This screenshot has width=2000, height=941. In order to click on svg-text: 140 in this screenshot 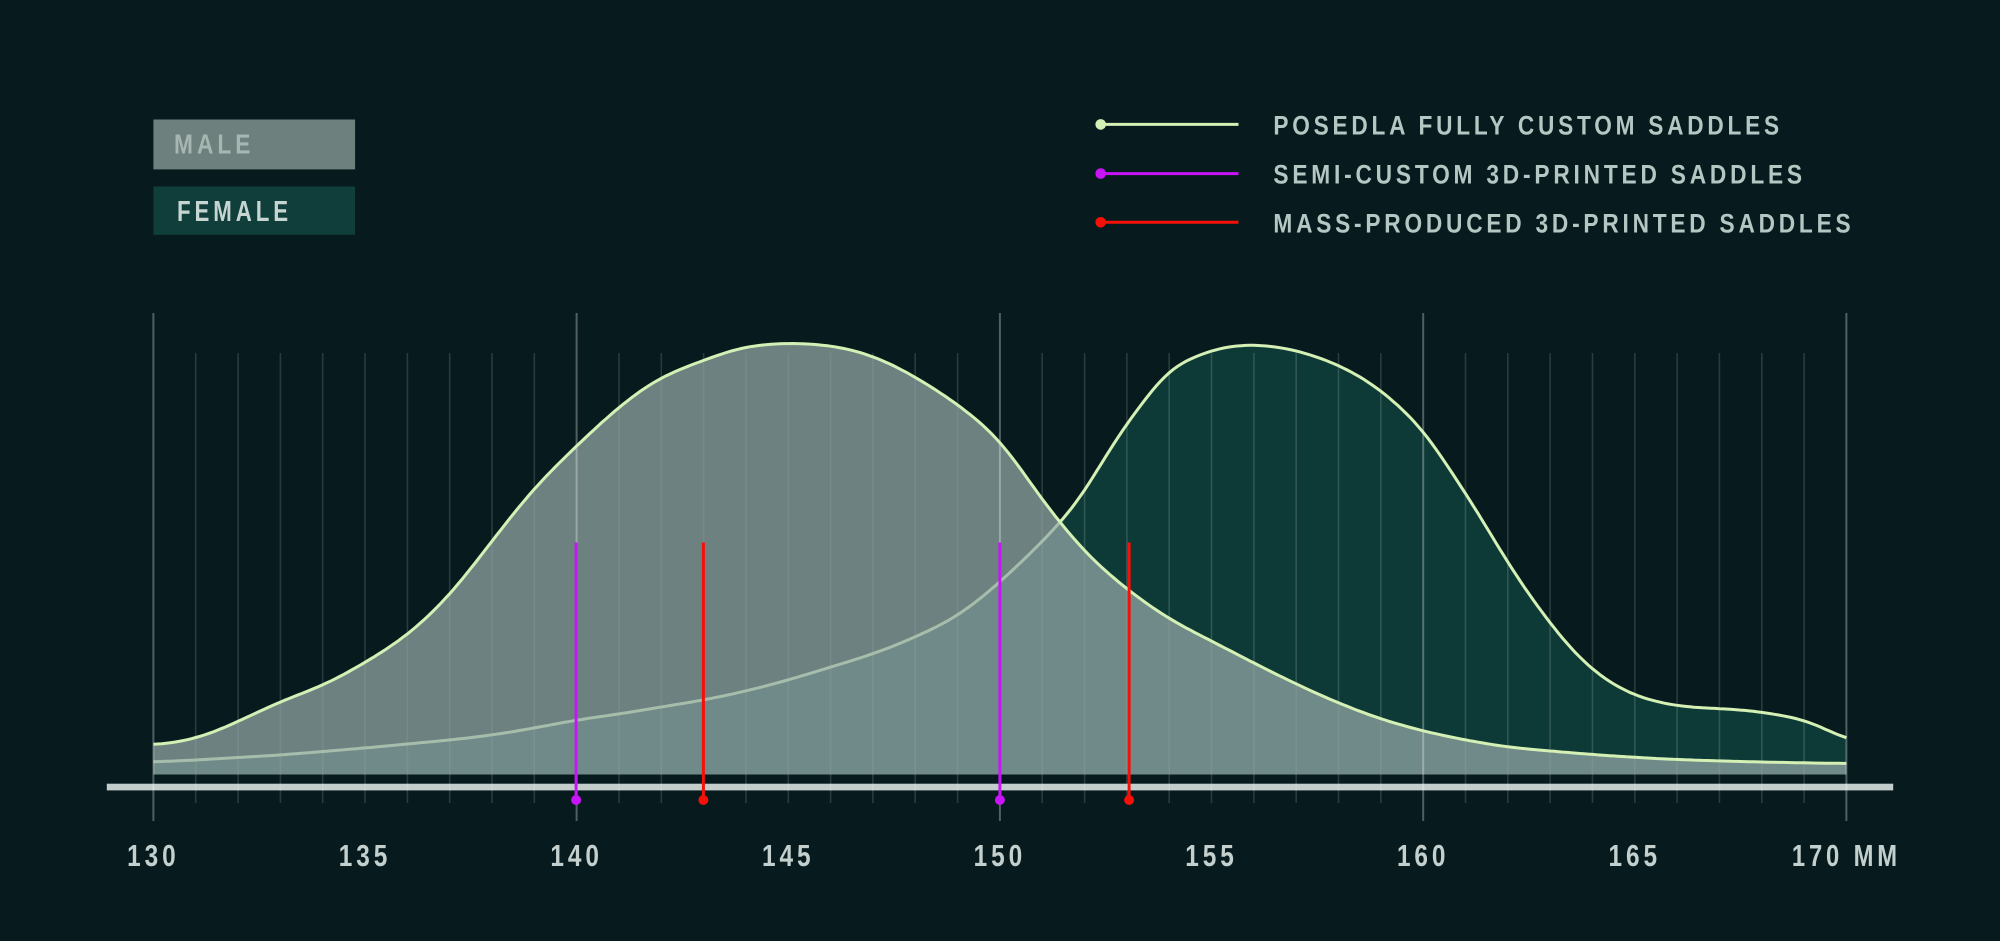, I will do `click(576, 855)`.